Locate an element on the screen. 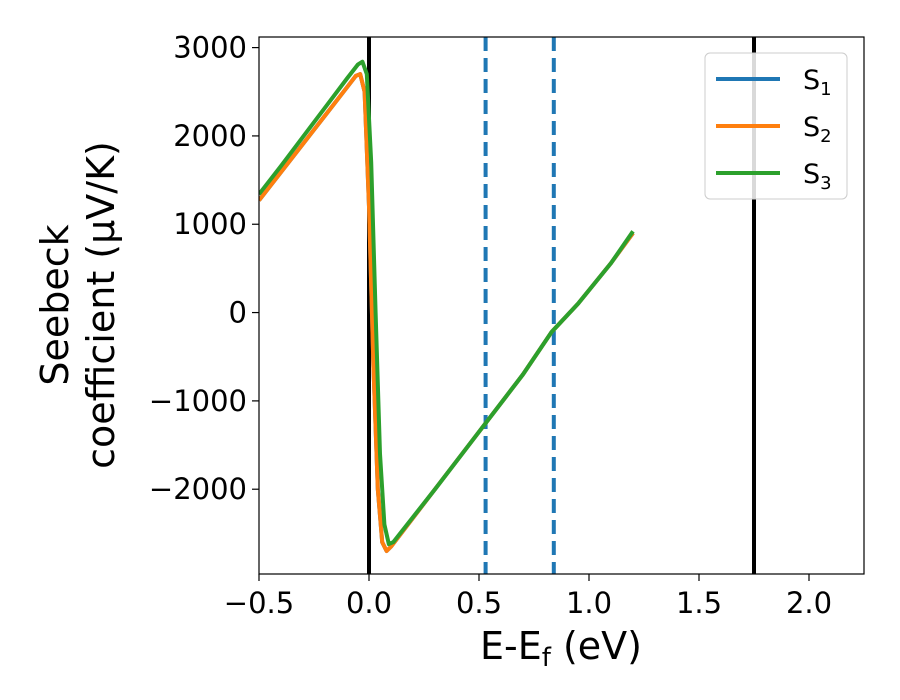 The height and width of the screenshot is (700, 900). x-axis-label: E-Ef (eV) is located at coordinates (561, 648).